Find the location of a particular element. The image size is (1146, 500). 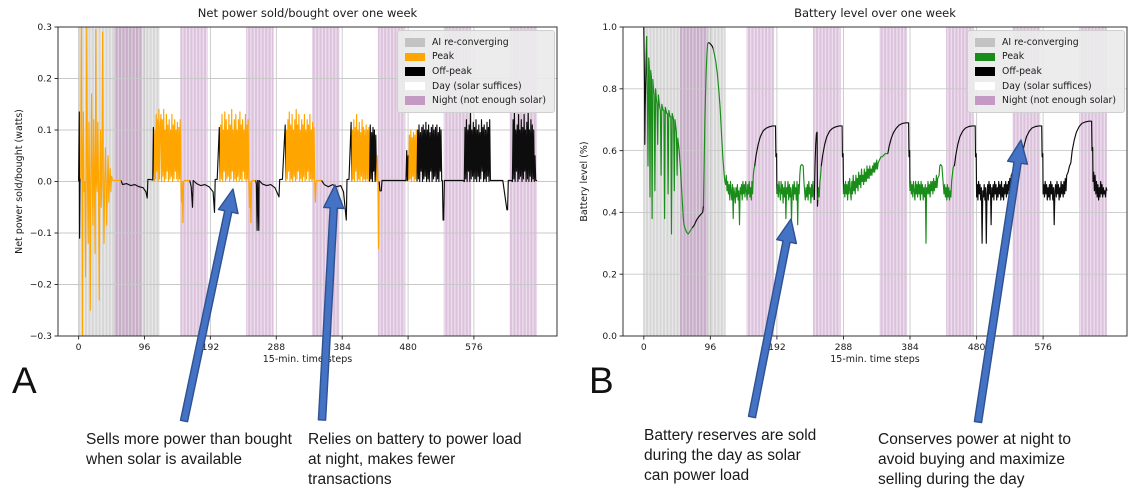

annotation-line: when solar is available is located at coordinates (164, 459).